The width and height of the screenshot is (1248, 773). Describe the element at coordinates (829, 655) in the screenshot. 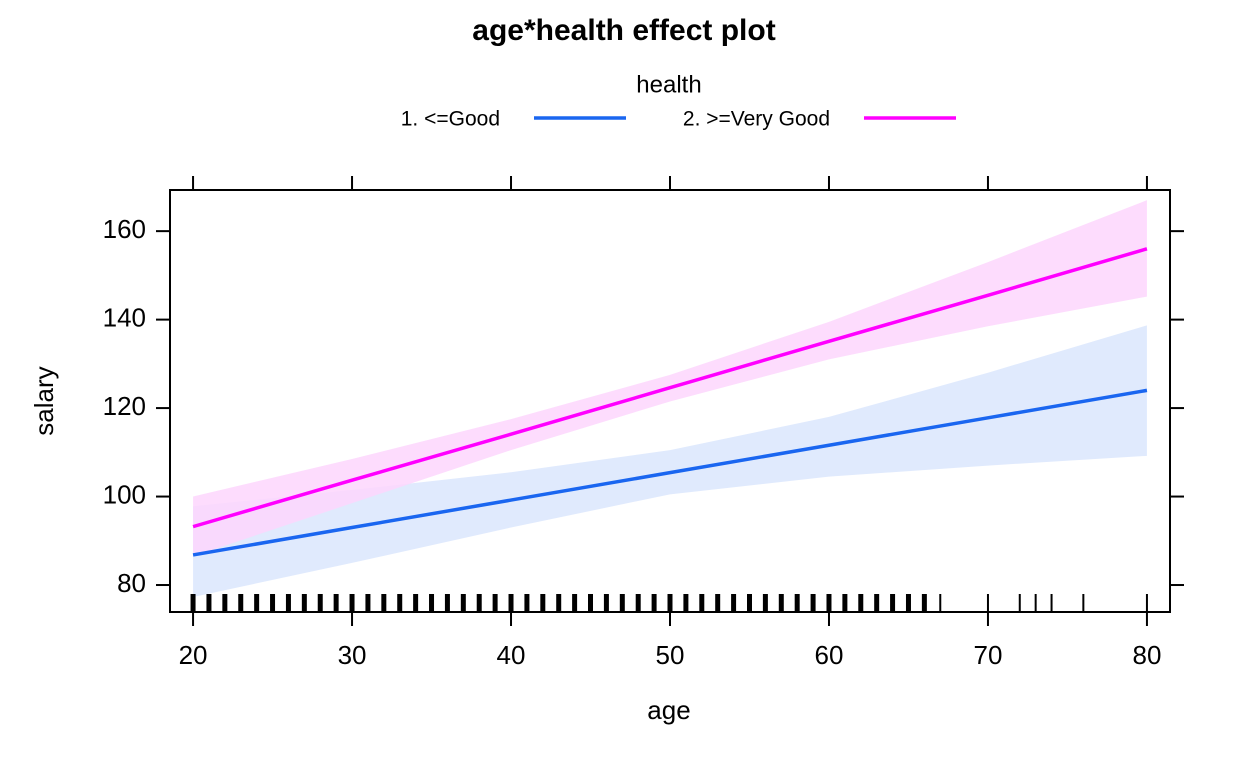

I see `x-tick-label: 60` at that location.